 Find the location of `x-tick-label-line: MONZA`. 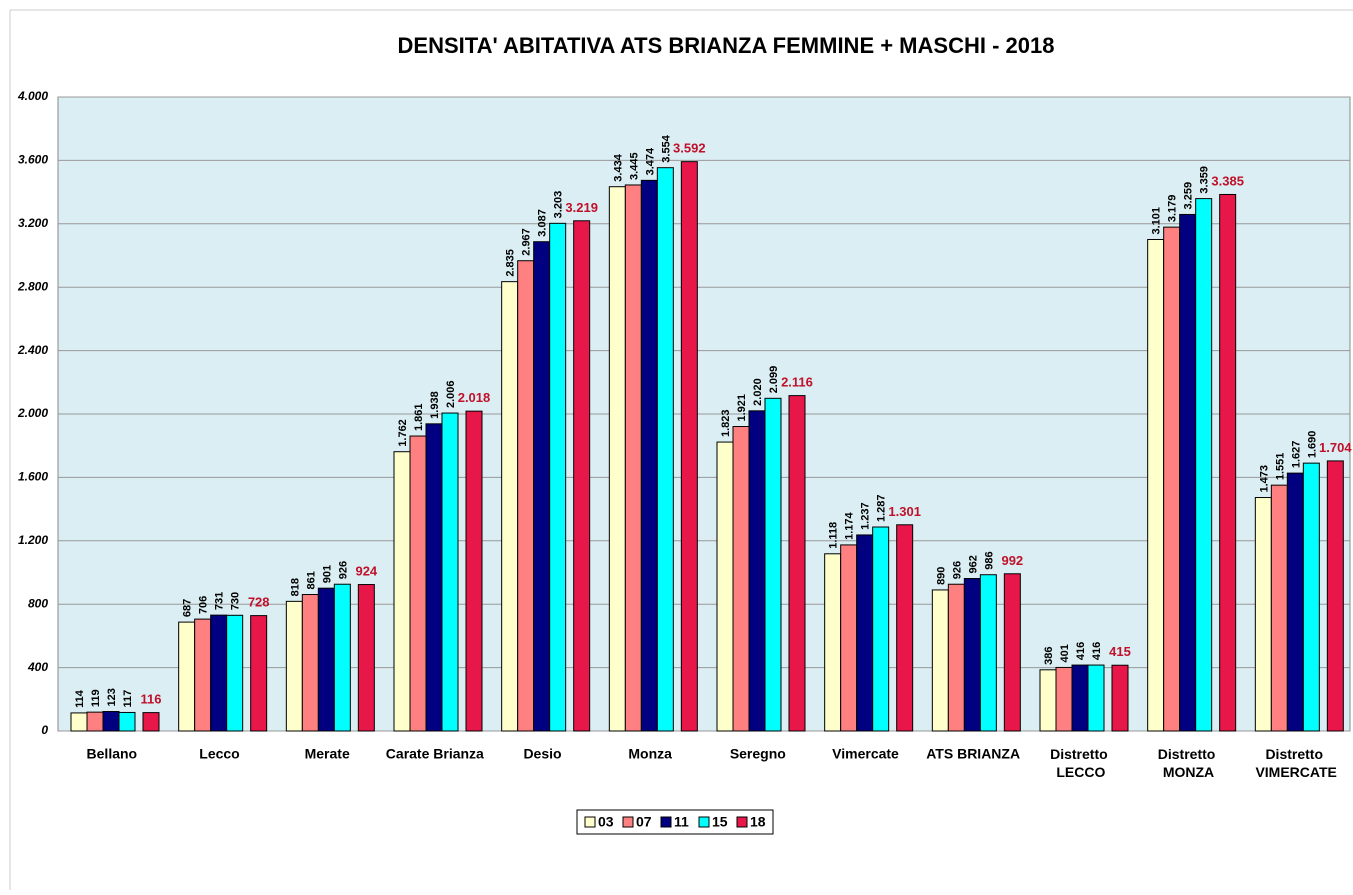

x-tick-label-line: MONZA is located at coordinates (1188, 772).